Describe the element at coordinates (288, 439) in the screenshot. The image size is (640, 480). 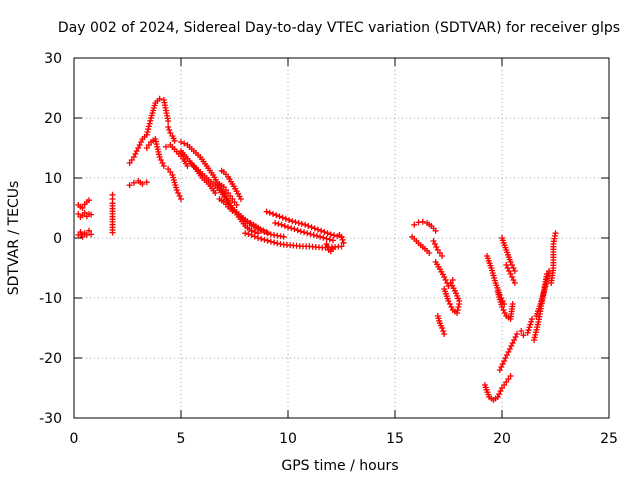
I see `x-tick-label: 10` at that location.